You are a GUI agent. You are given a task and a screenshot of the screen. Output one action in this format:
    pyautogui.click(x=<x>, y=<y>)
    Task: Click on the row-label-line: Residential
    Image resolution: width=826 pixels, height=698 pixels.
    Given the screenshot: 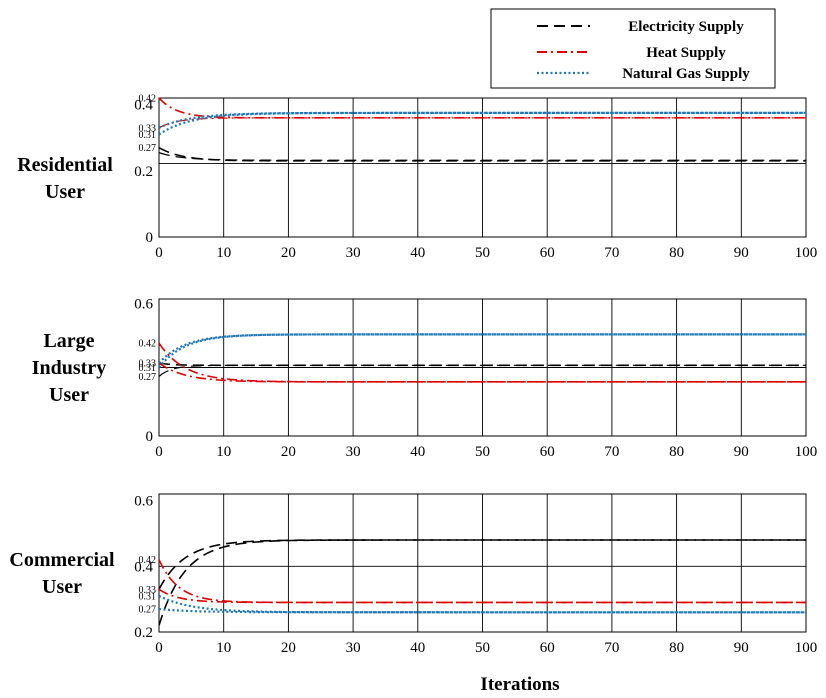 What is the action you would take?
    pyautogui.click(x=65, y=165)
    